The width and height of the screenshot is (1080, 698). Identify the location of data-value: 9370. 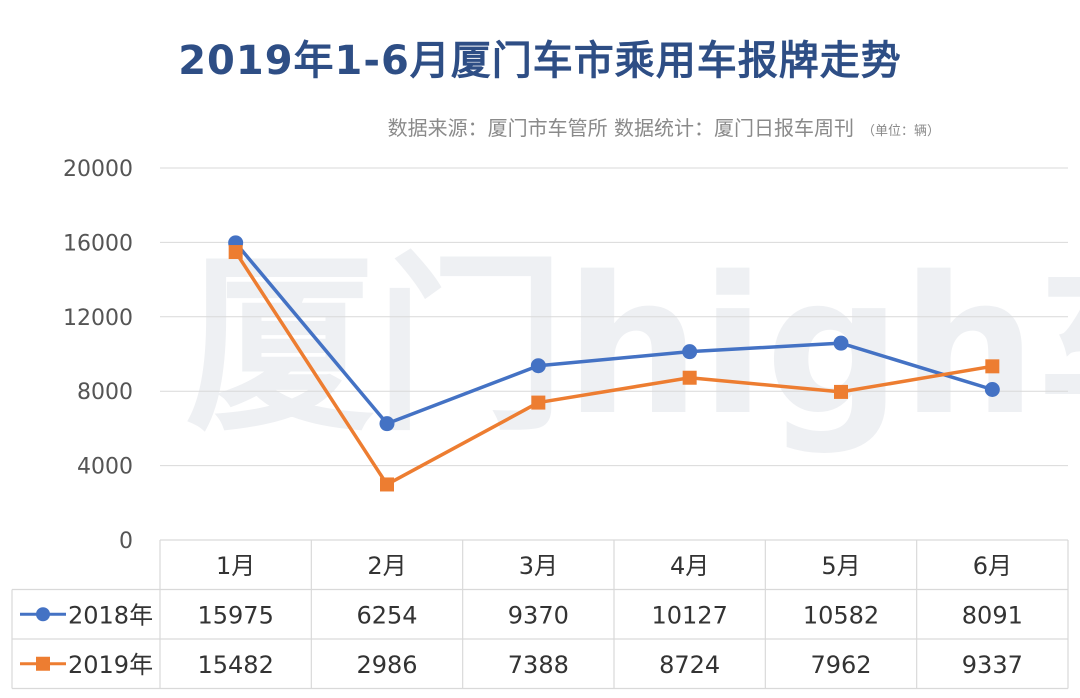
(538, 615).